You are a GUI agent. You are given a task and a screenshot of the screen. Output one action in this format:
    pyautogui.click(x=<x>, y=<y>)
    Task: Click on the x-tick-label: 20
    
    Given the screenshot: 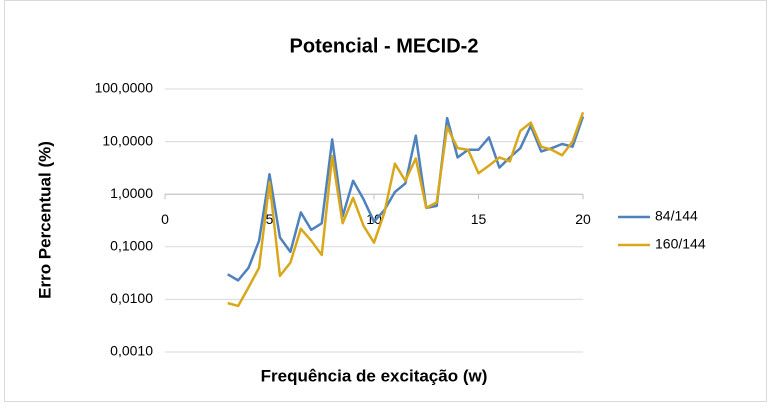 What is the action you would take?
    pyautogui.click(x=583, y=219)
    